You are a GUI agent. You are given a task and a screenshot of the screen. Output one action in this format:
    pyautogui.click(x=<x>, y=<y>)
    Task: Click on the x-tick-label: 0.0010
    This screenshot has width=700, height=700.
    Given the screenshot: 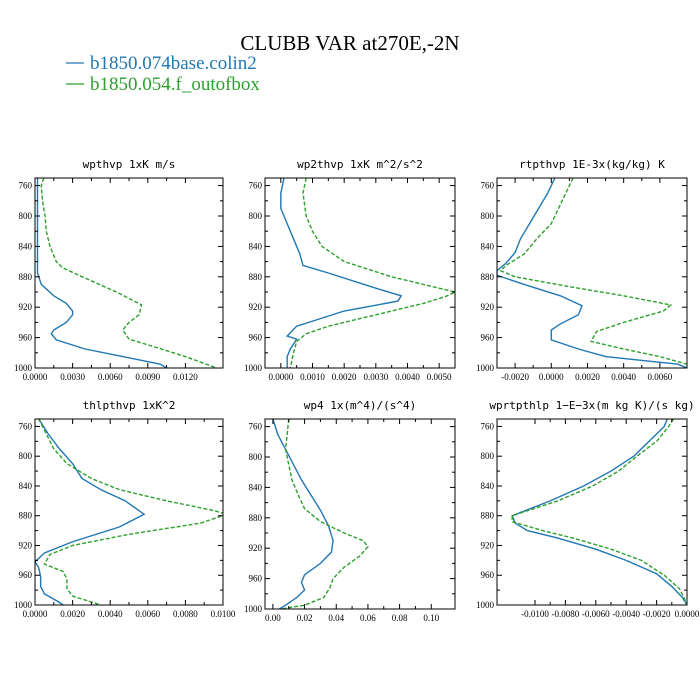 What is the action you would take?
    pyautogui.click(x=312, y=377)
    